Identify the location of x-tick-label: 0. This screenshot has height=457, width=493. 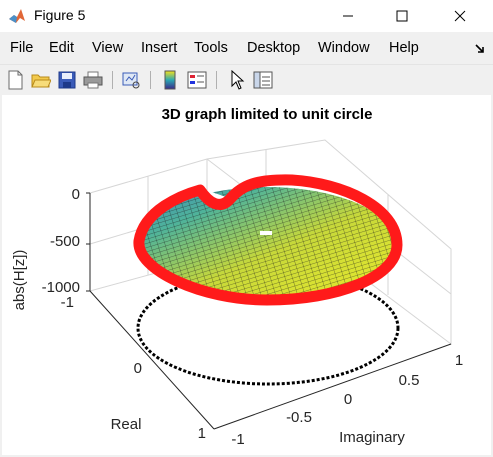
(348, 399).